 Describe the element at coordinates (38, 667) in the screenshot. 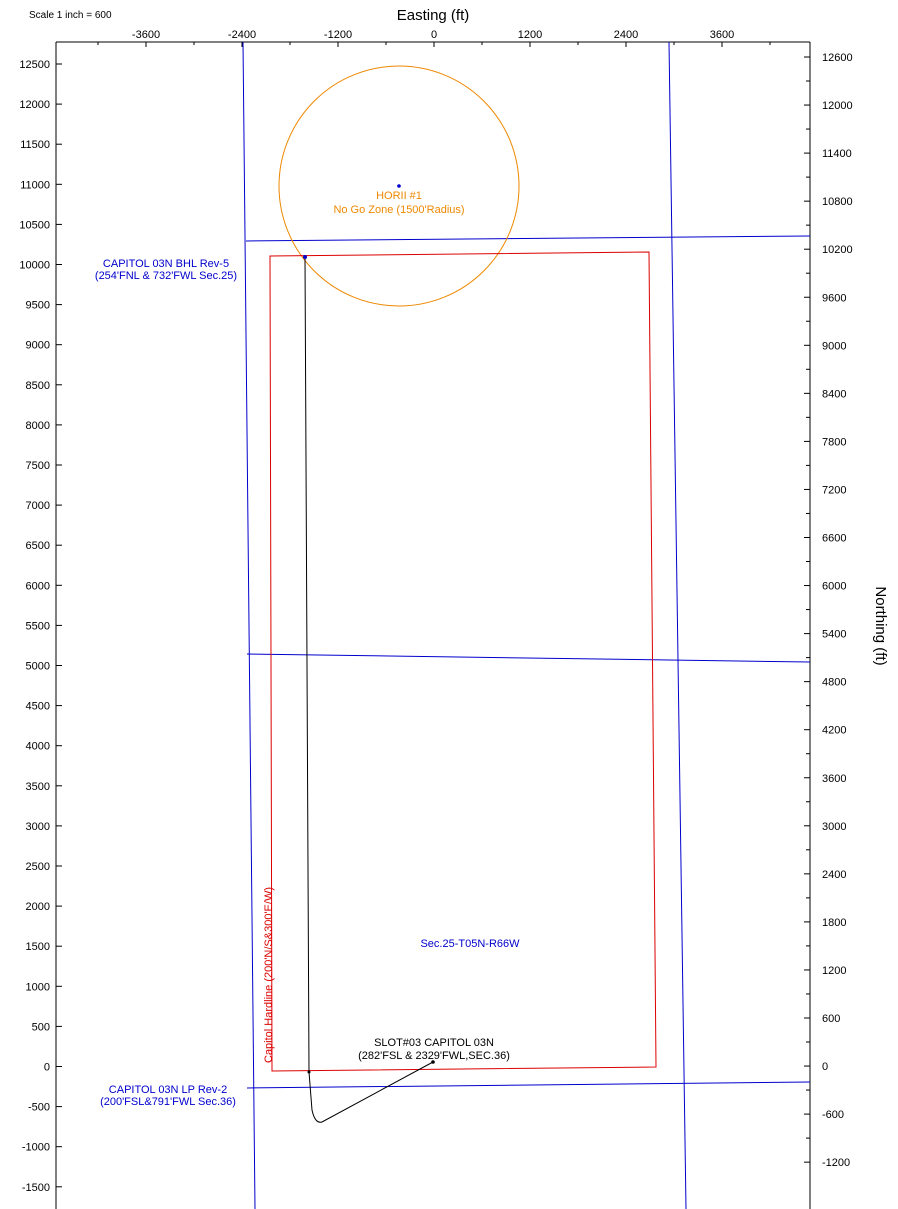

I see `left-tick-label: 5000` at that location.